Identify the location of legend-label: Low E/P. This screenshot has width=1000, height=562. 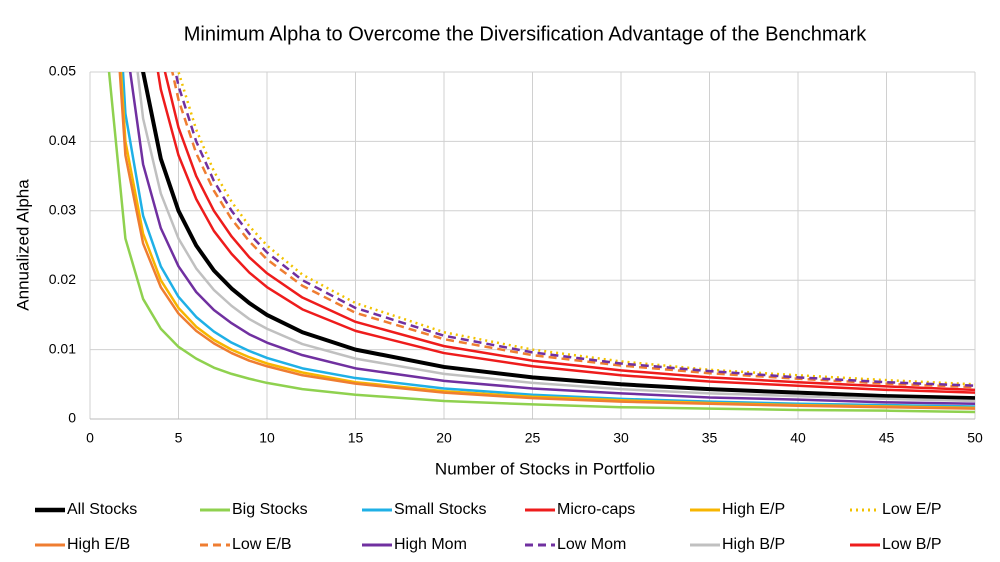
(912, 509).